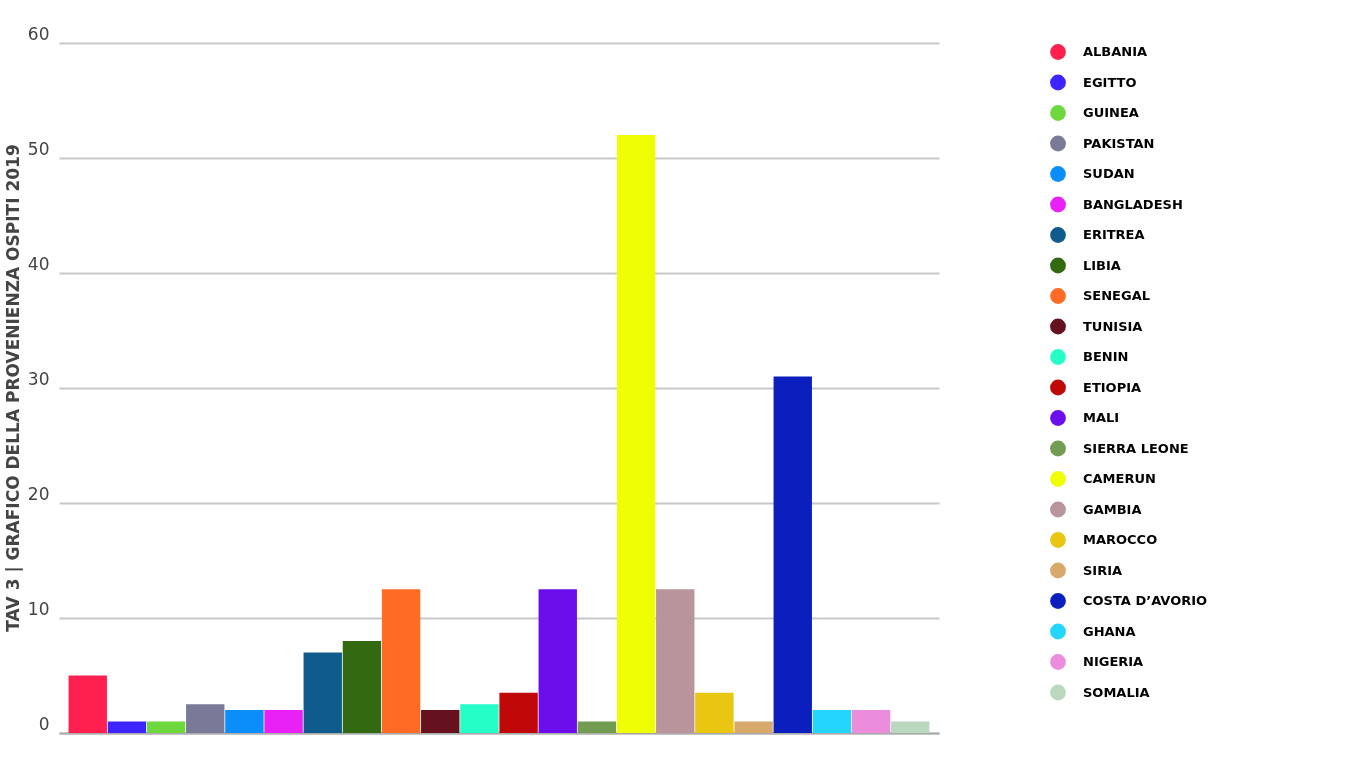 This screenshot has height=781, width=1362. What do you see at coordinates (38, 608) in the screenshot?
I see `y-tick-label: 10` at bounding box center [38, 608].